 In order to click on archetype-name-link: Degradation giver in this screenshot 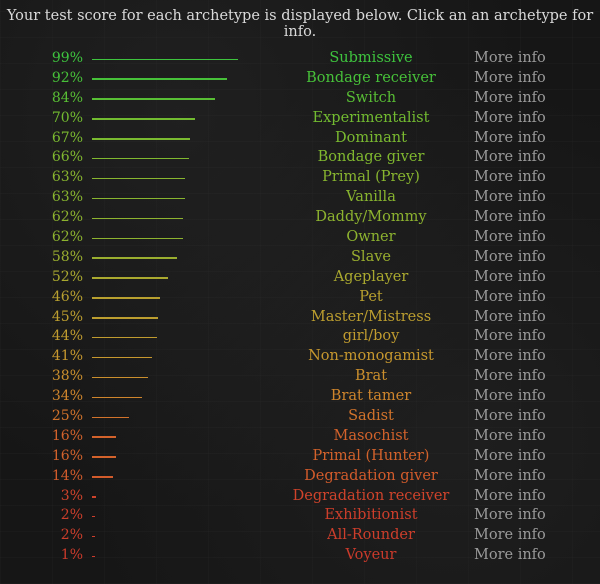, I will do `click(371, 475)`.